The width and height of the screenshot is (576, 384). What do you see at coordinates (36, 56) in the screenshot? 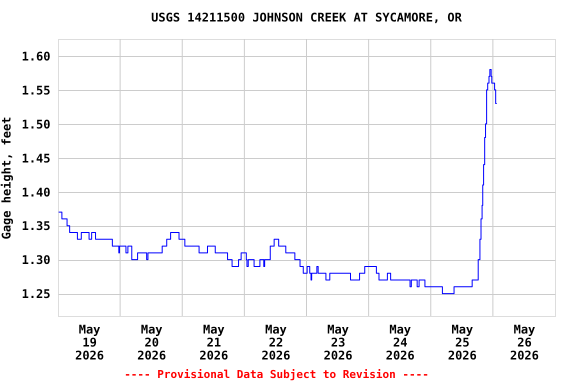
I see `y-tick-label: 1.60` at bounding box center [36, 56].